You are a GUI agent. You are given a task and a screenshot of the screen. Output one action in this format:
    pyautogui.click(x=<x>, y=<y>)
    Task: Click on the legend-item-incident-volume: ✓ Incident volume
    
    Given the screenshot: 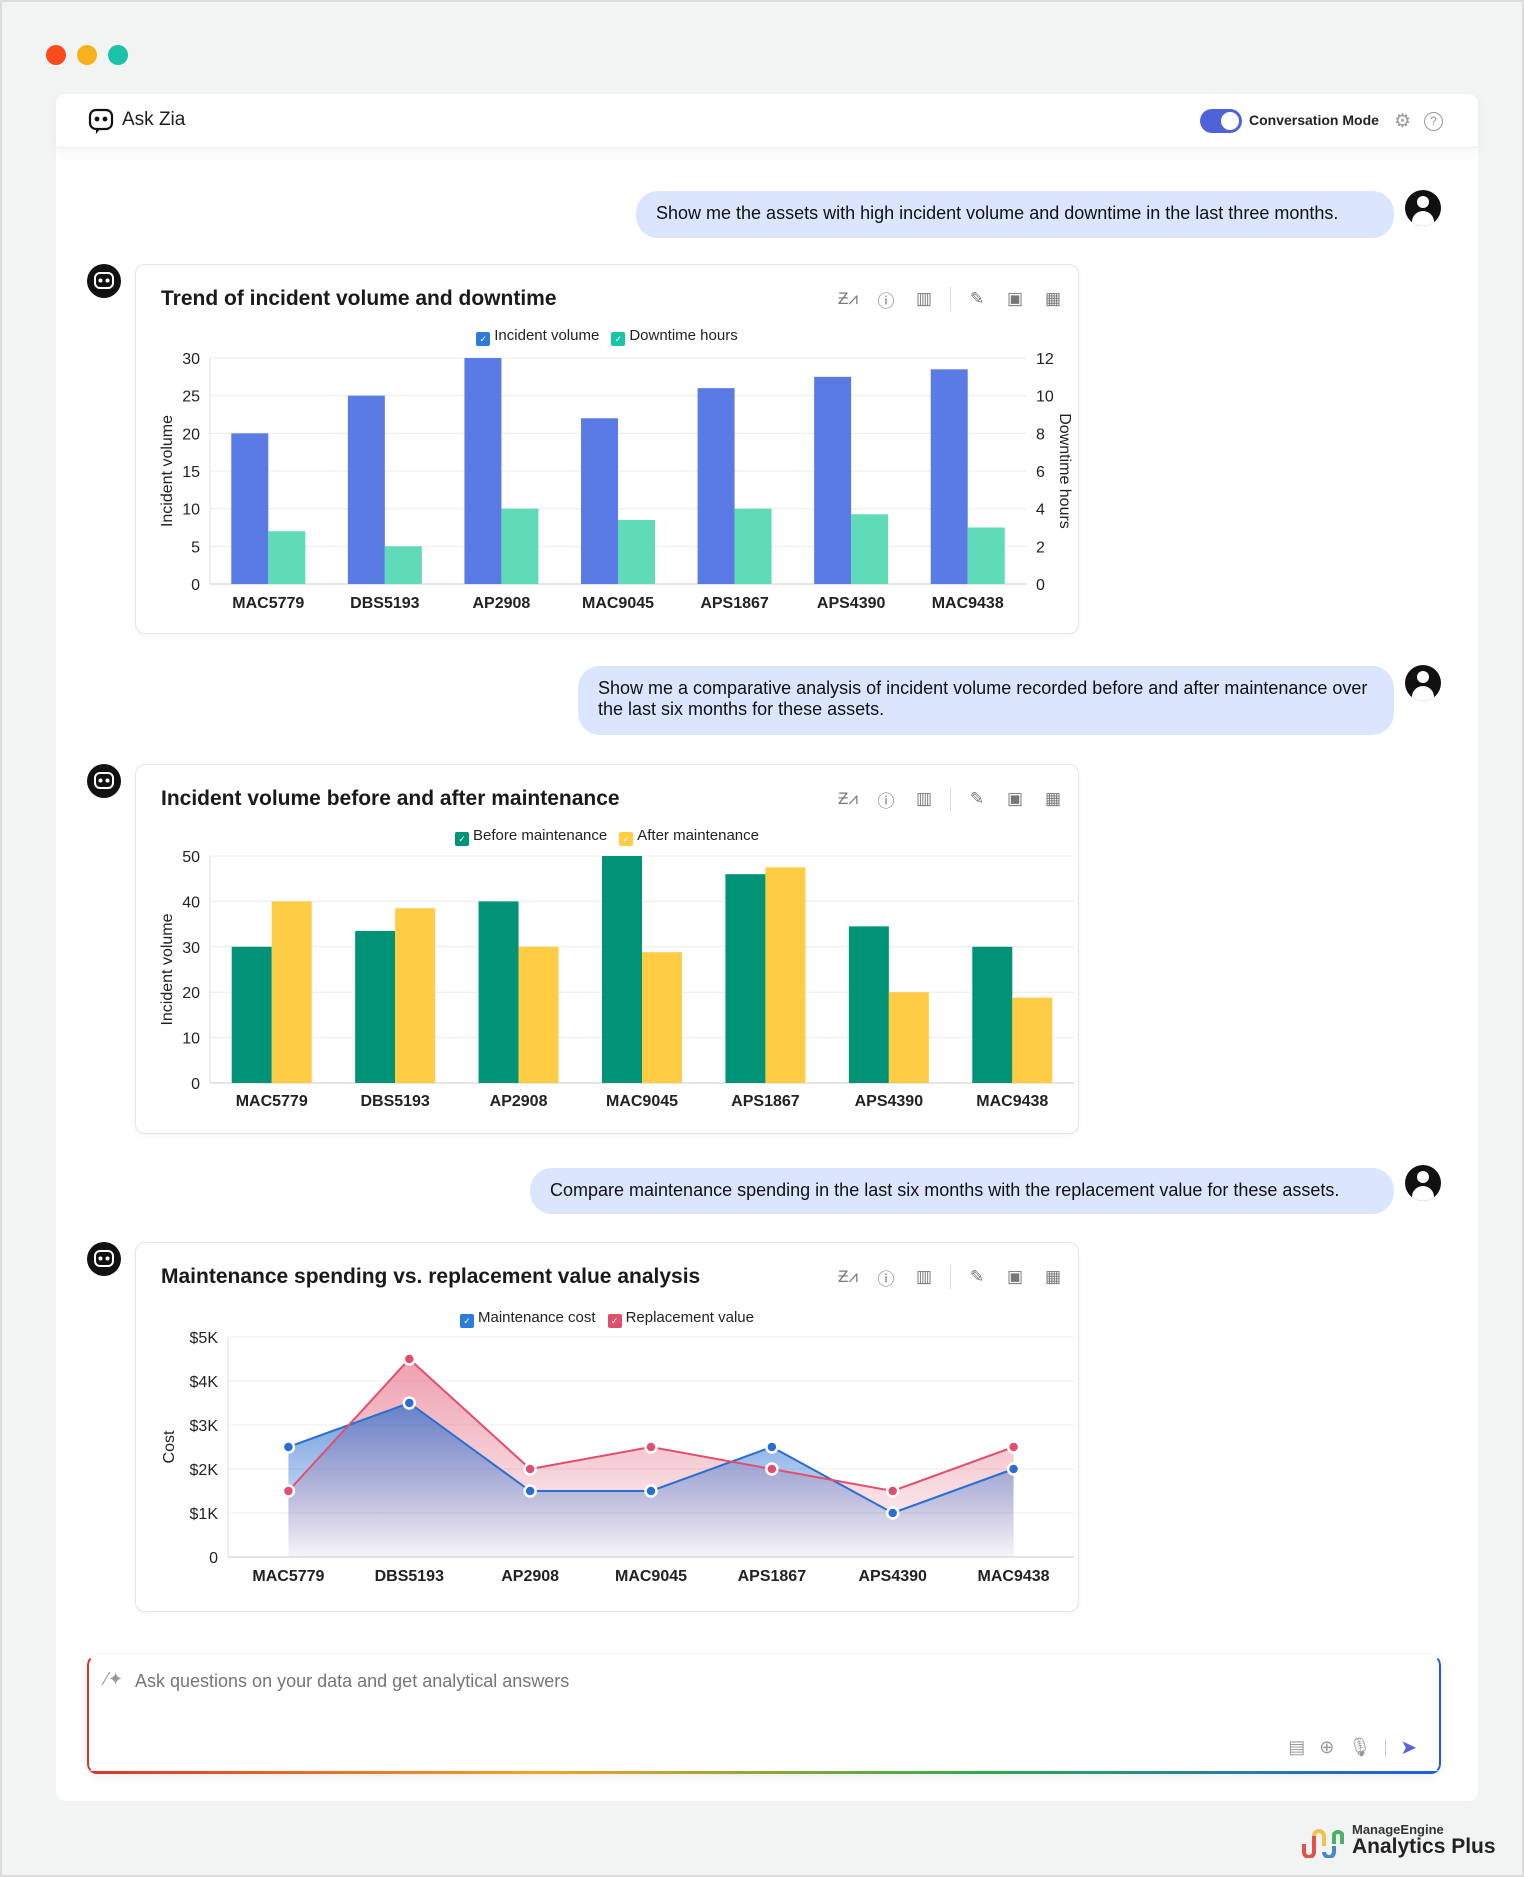 What is the action you would take?
    pyautogui.click(x=537, y=336)
    